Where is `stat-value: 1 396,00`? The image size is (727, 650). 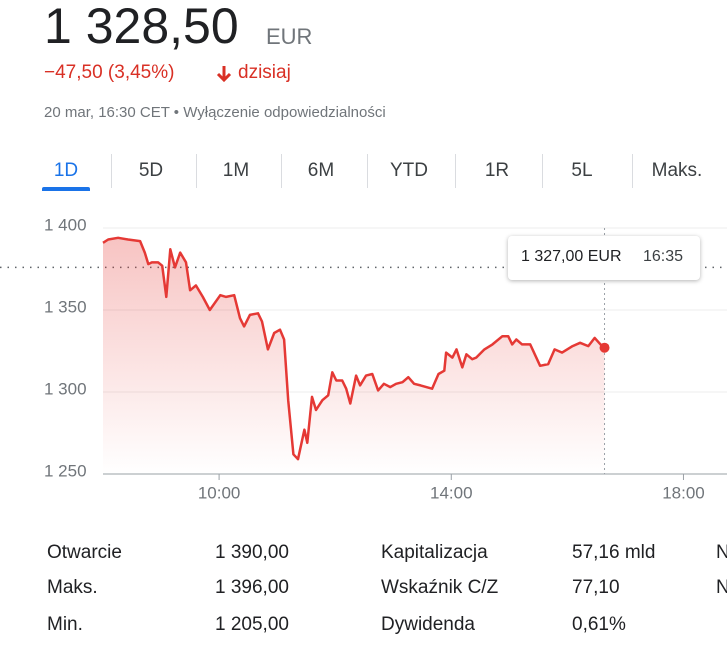
stat-value: 1 396,00 is located at coordinates (252, 587).